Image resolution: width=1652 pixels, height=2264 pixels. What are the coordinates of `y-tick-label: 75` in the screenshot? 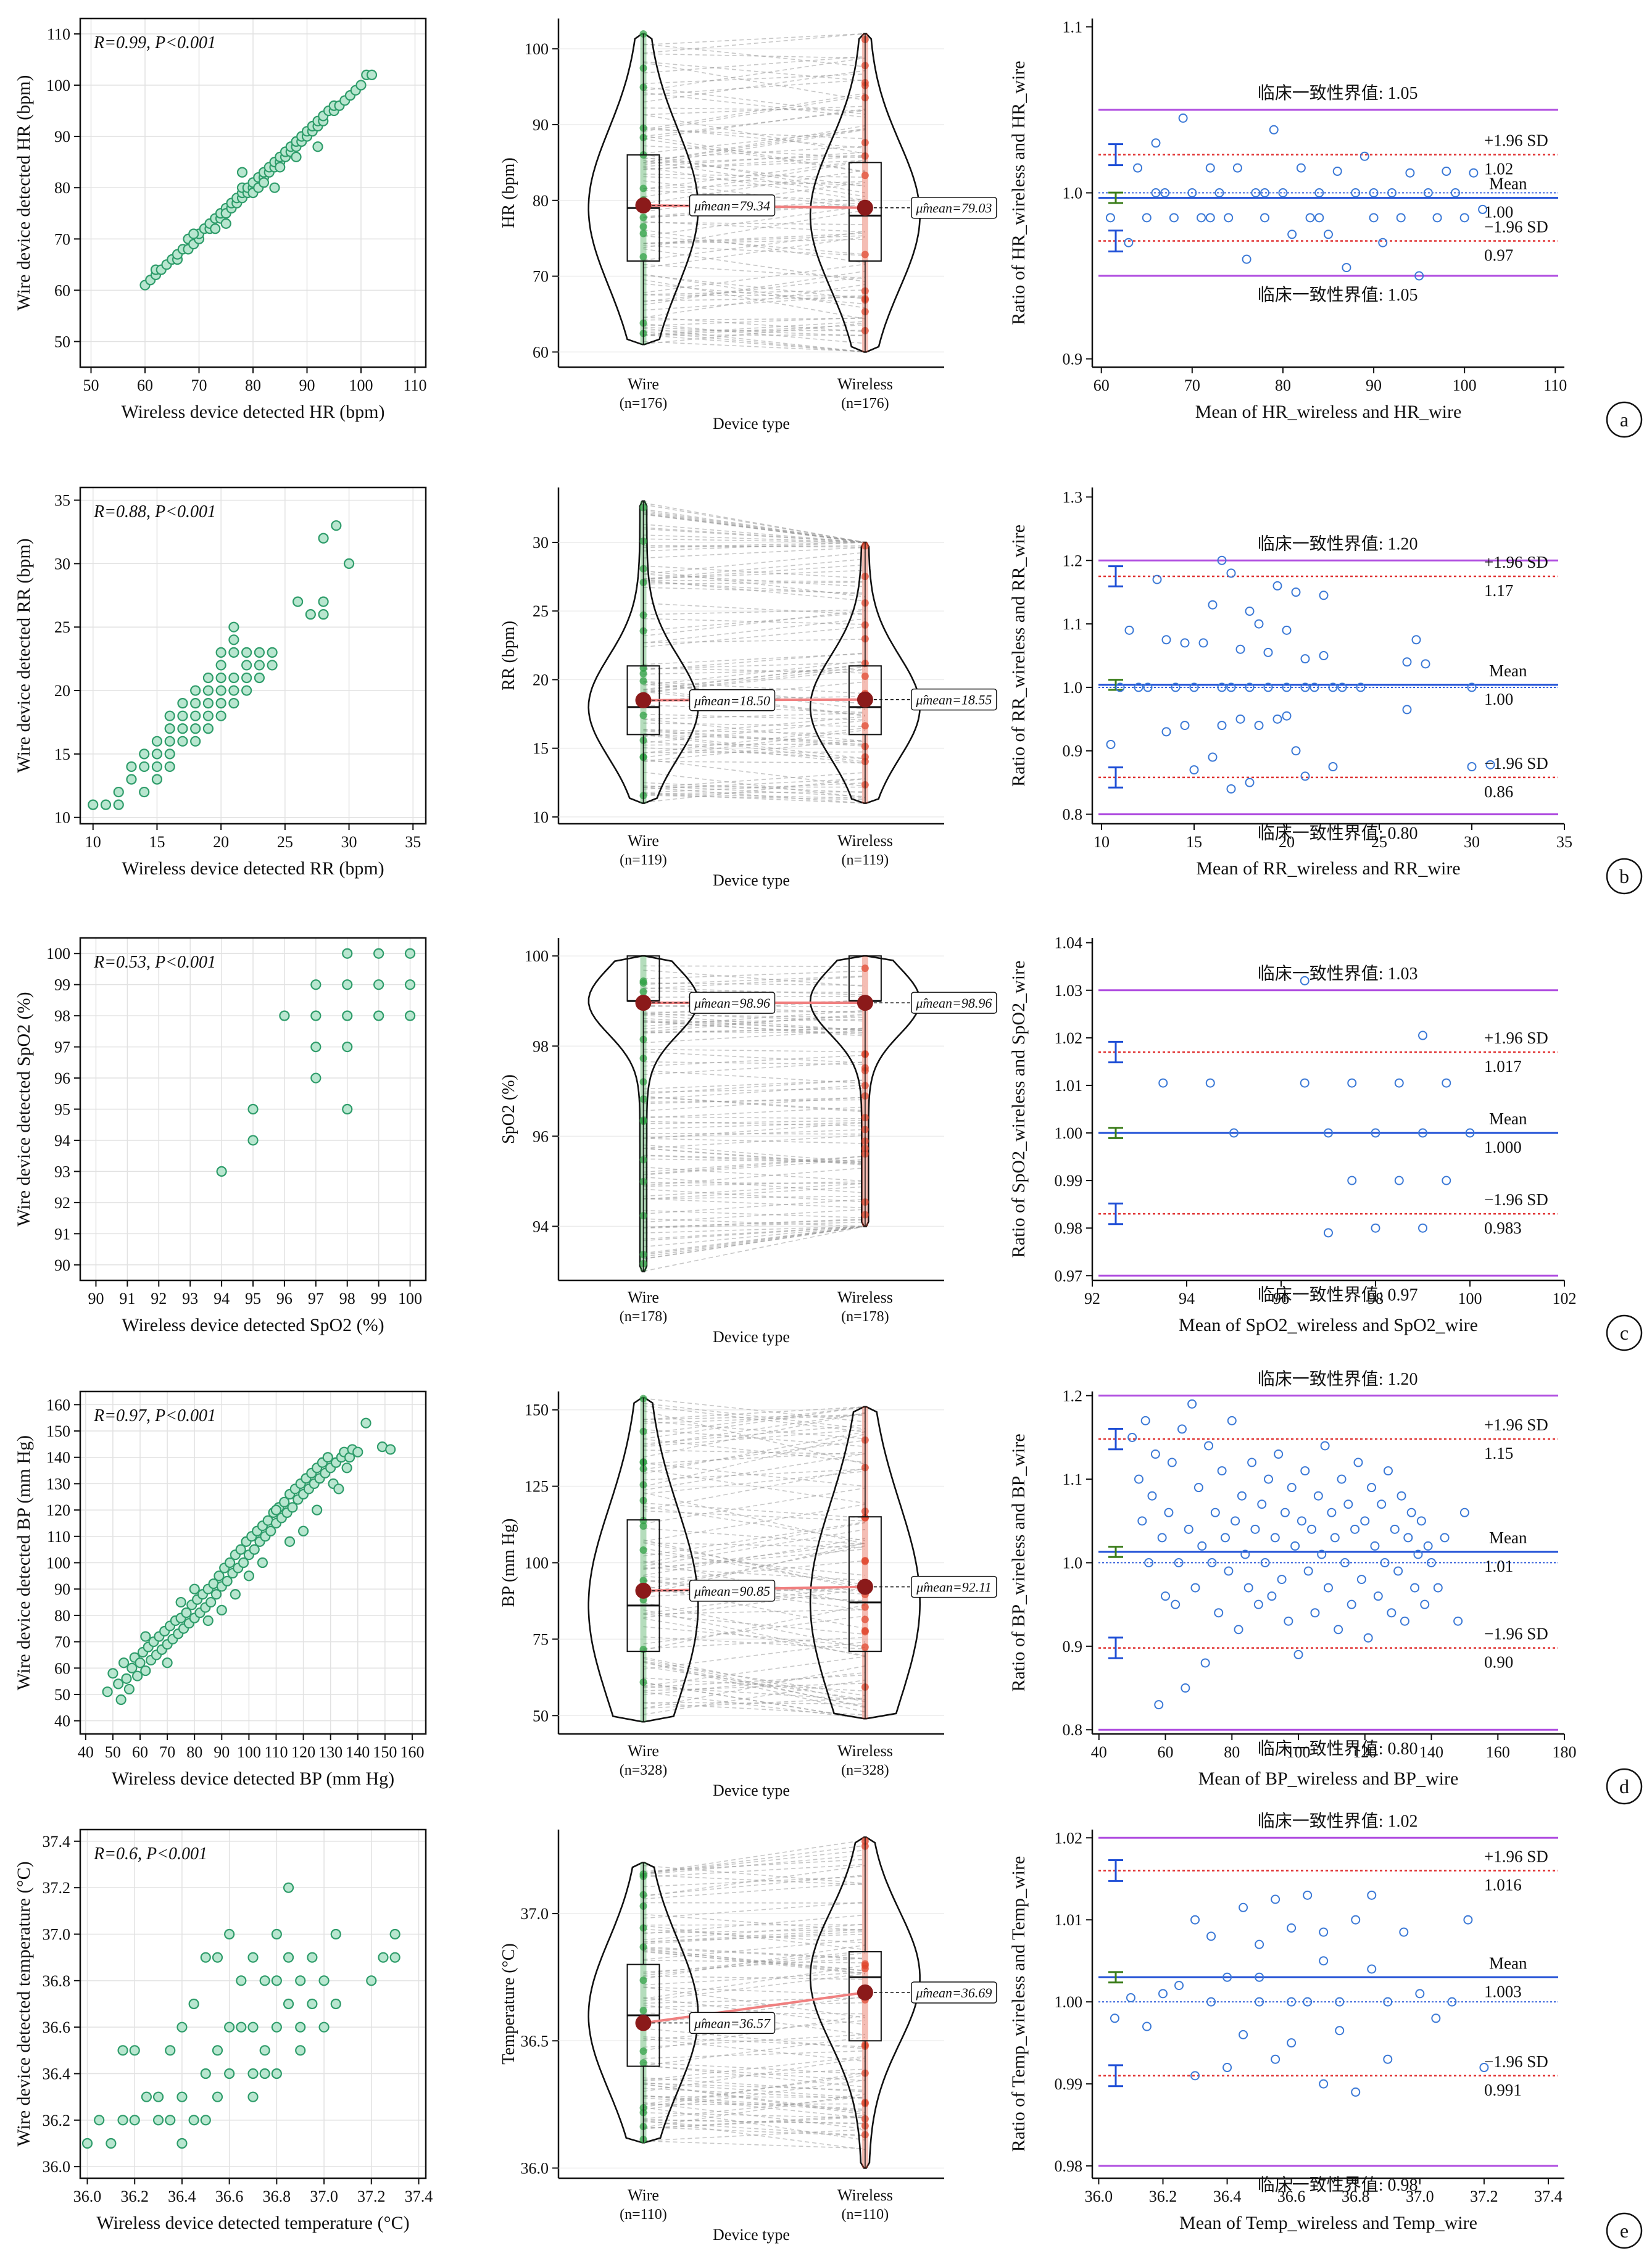 It's located at (541, 1639).